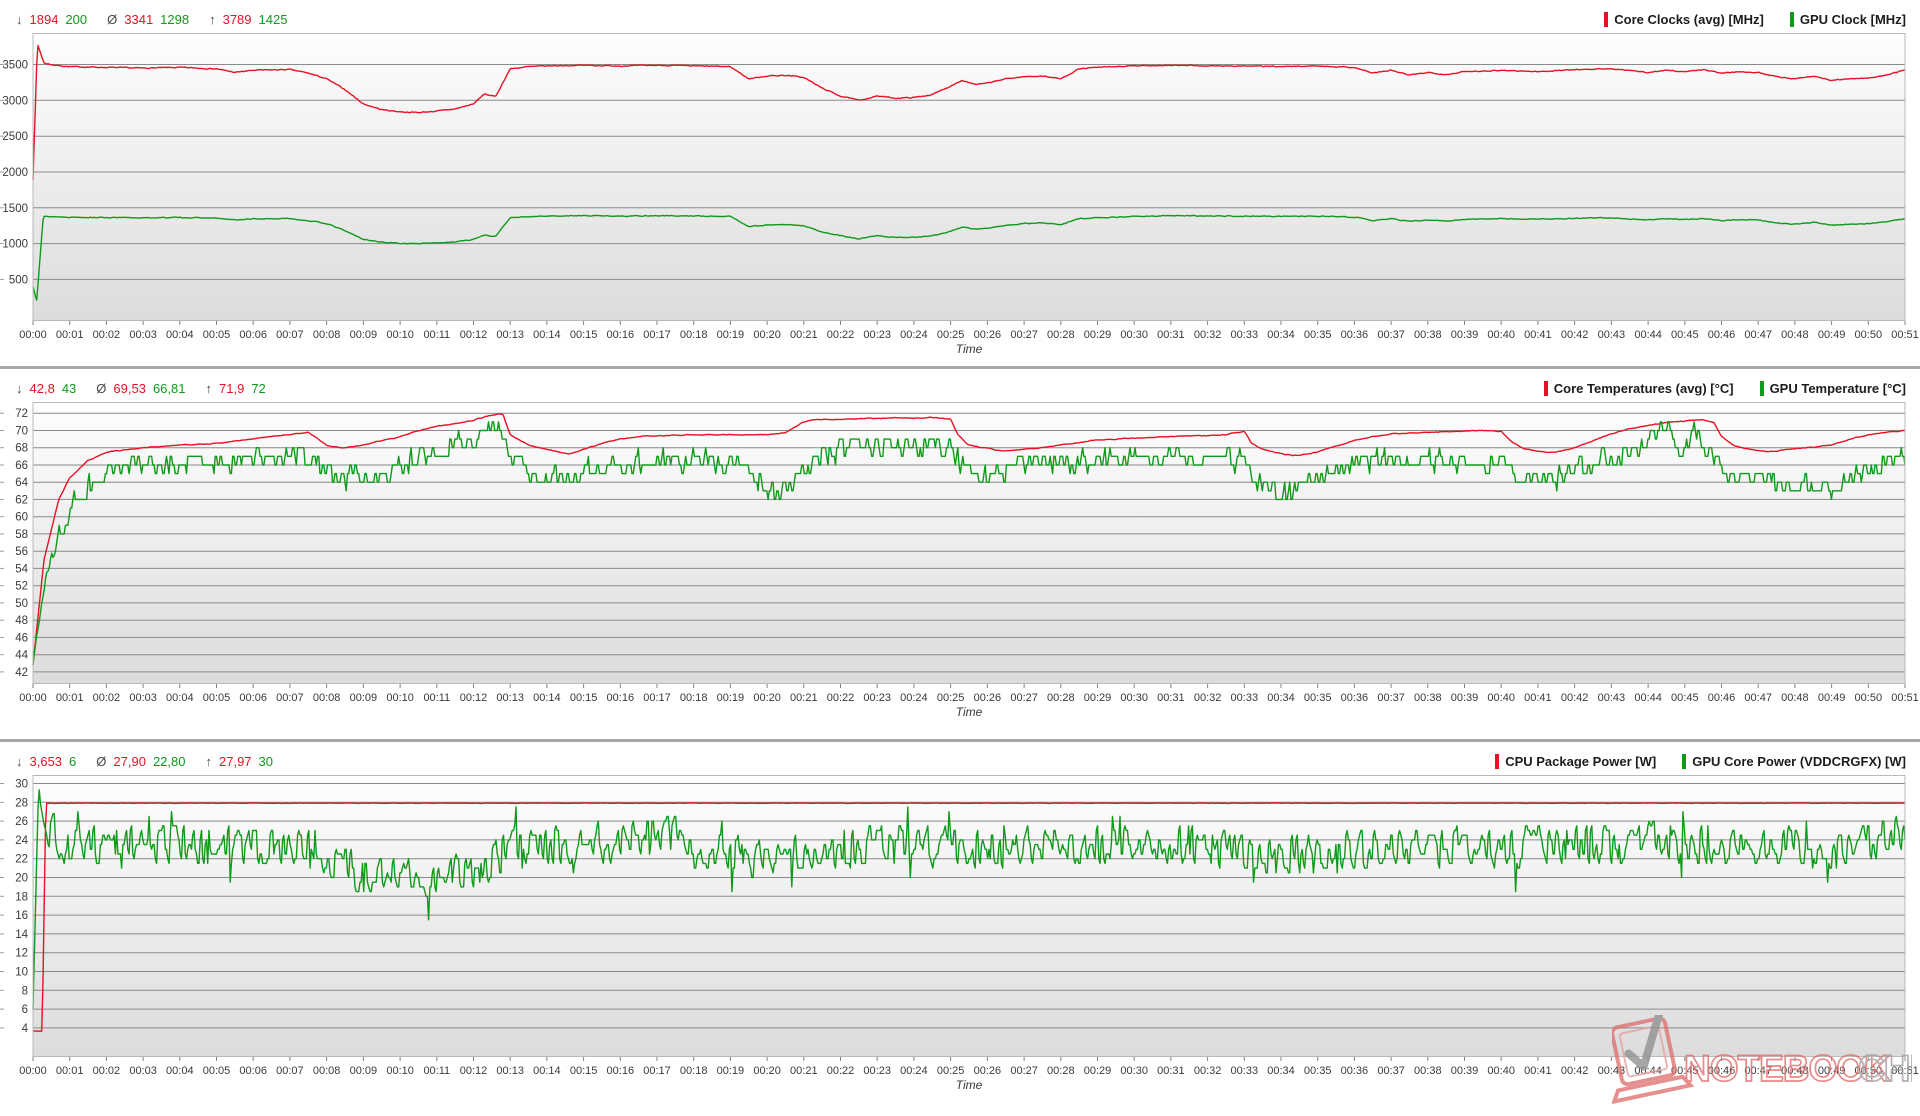 This screenshot has height=1116, width=1920. What do you see at coordinates (1098, 698) in the screenshot?
I see `svg-text: 00:29` at bounding box center [1098, 698].